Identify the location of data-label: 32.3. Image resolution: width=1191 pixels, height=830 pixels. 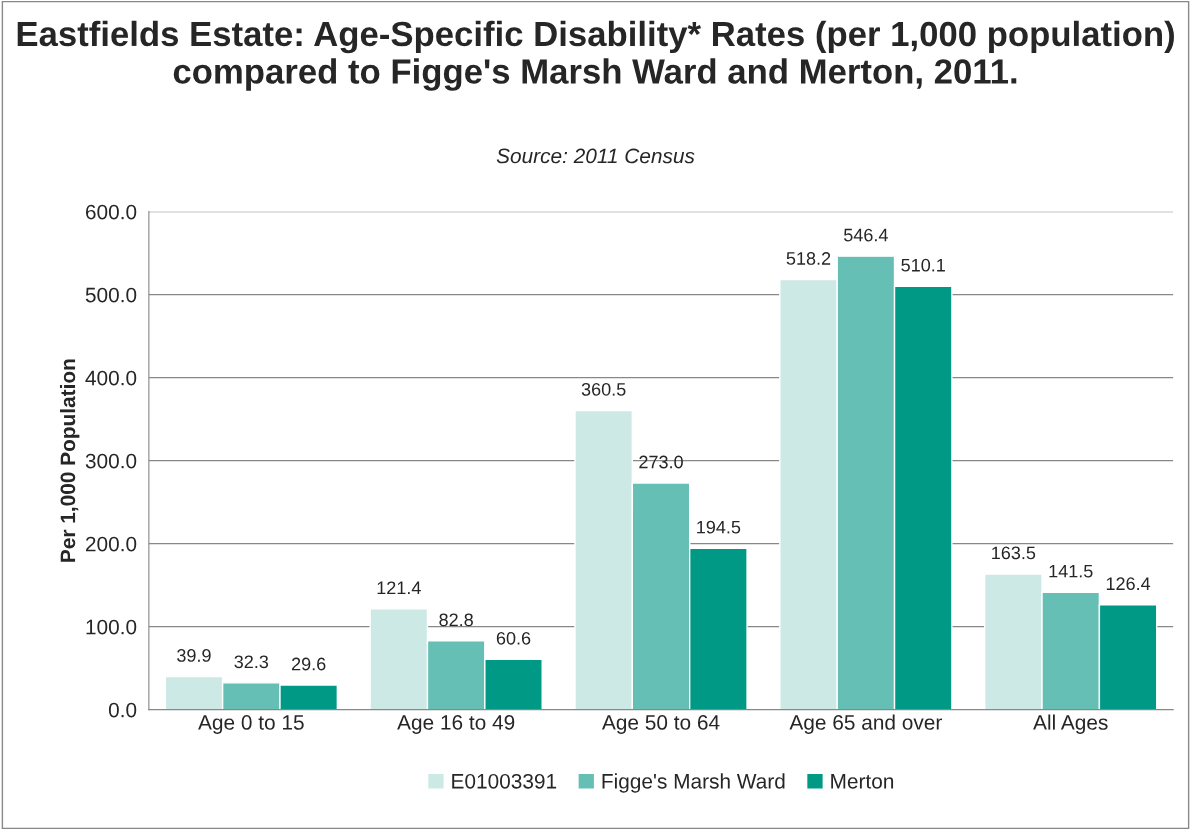
(251, 662).